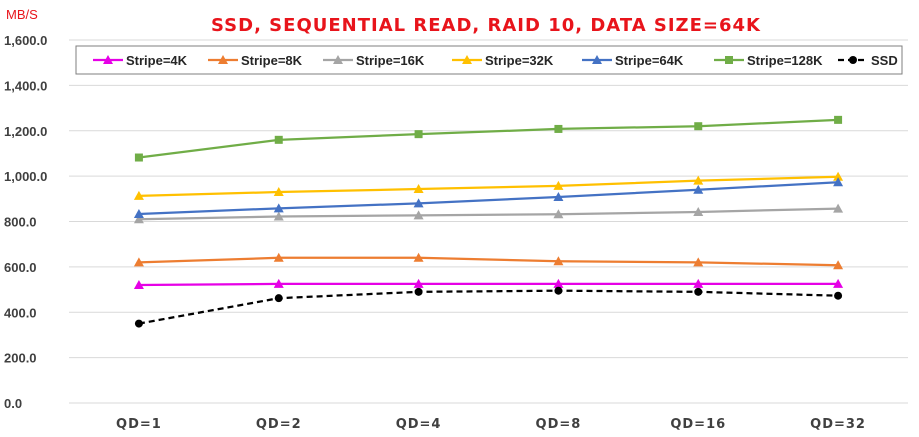 The height and width of the screenshot is (437, 919). Describe the element at coordinates (25, 85) in the screenshot. I see `y-tick-label: 1,400.0` at that location.